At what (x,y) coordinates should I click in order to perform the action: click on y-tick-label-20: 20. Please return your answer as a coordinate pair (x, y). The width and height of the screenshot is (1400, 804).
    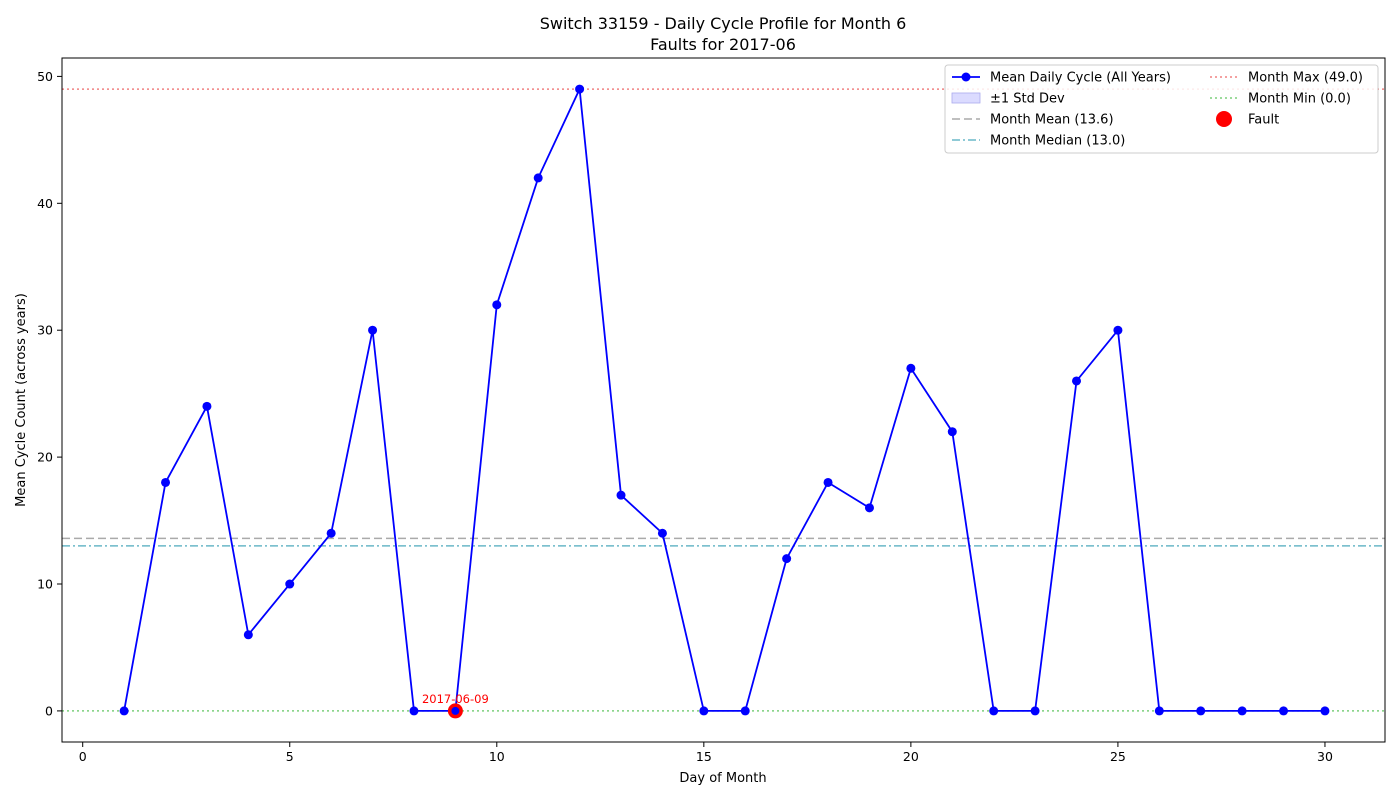
    Looking at the image, I should click on (45, 457).